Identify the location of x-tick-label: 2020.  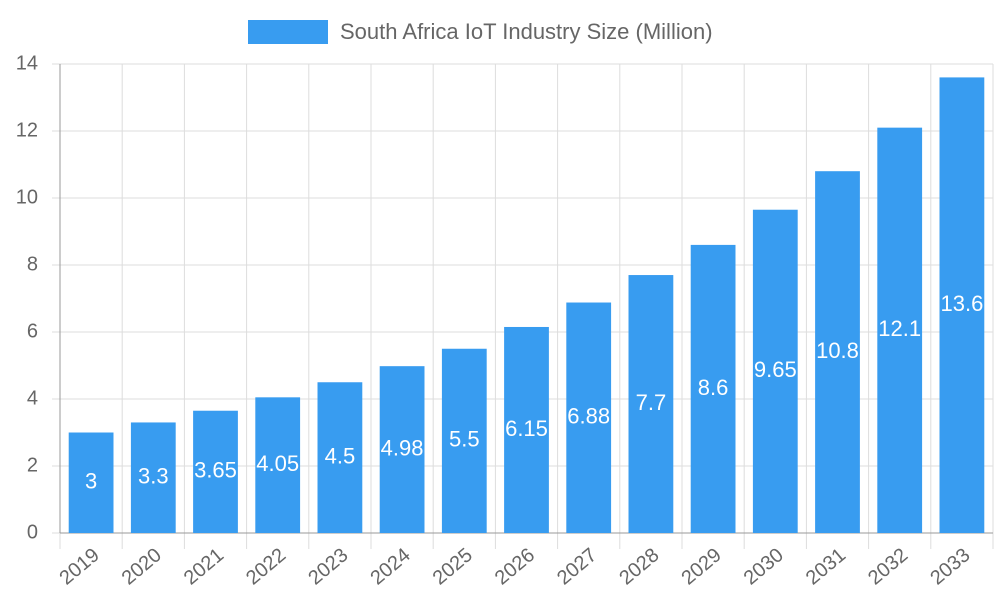
(142, 566).